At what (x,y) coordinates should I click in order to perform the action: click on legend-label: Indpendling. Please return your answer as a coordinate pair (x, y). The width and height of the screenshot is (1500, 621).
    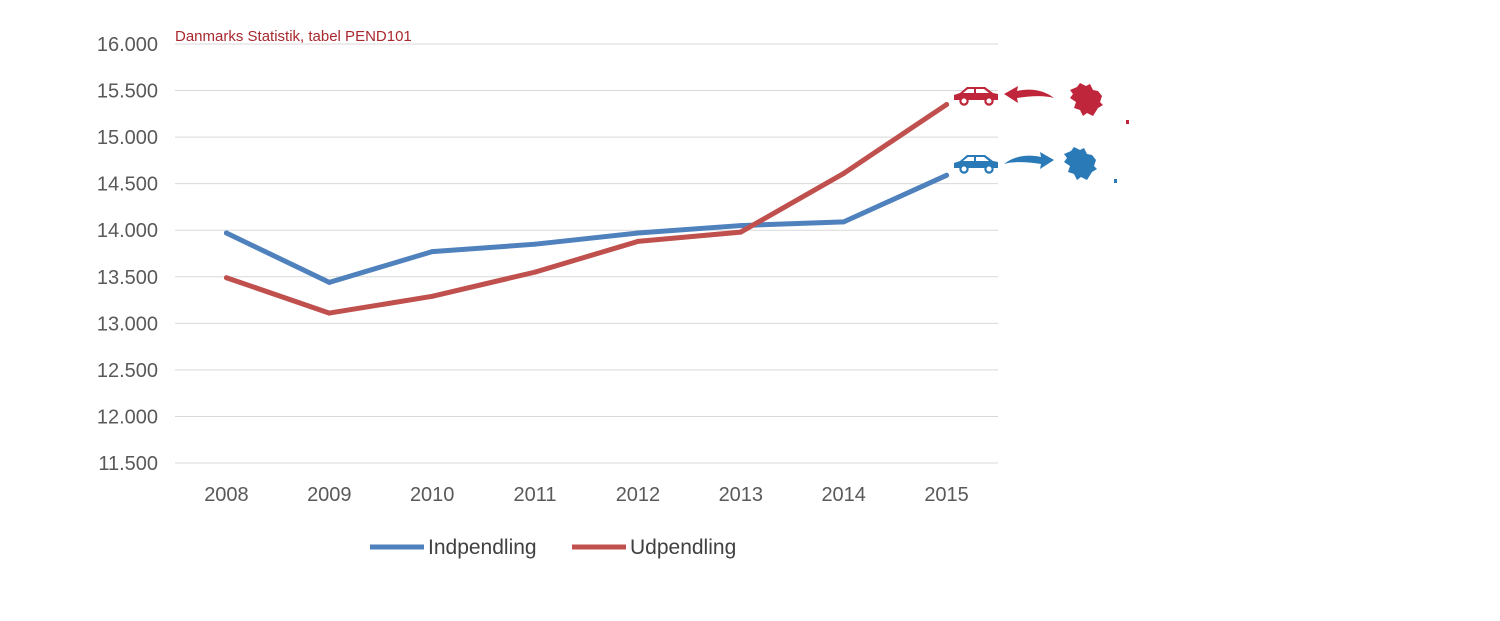
    Looking at the image, I should click on (482, 547).